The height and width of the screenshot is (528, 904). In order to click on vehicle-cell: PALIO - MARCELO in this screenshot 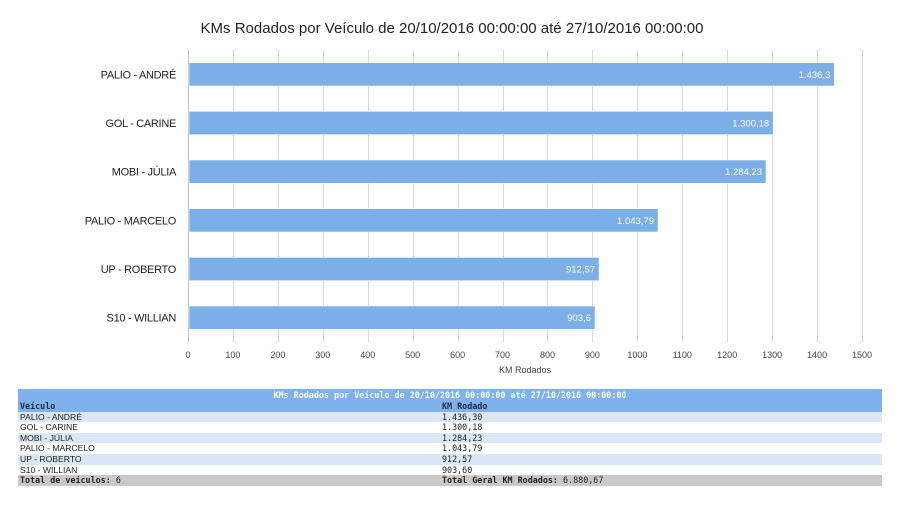, I will do `click(229, 448)`.